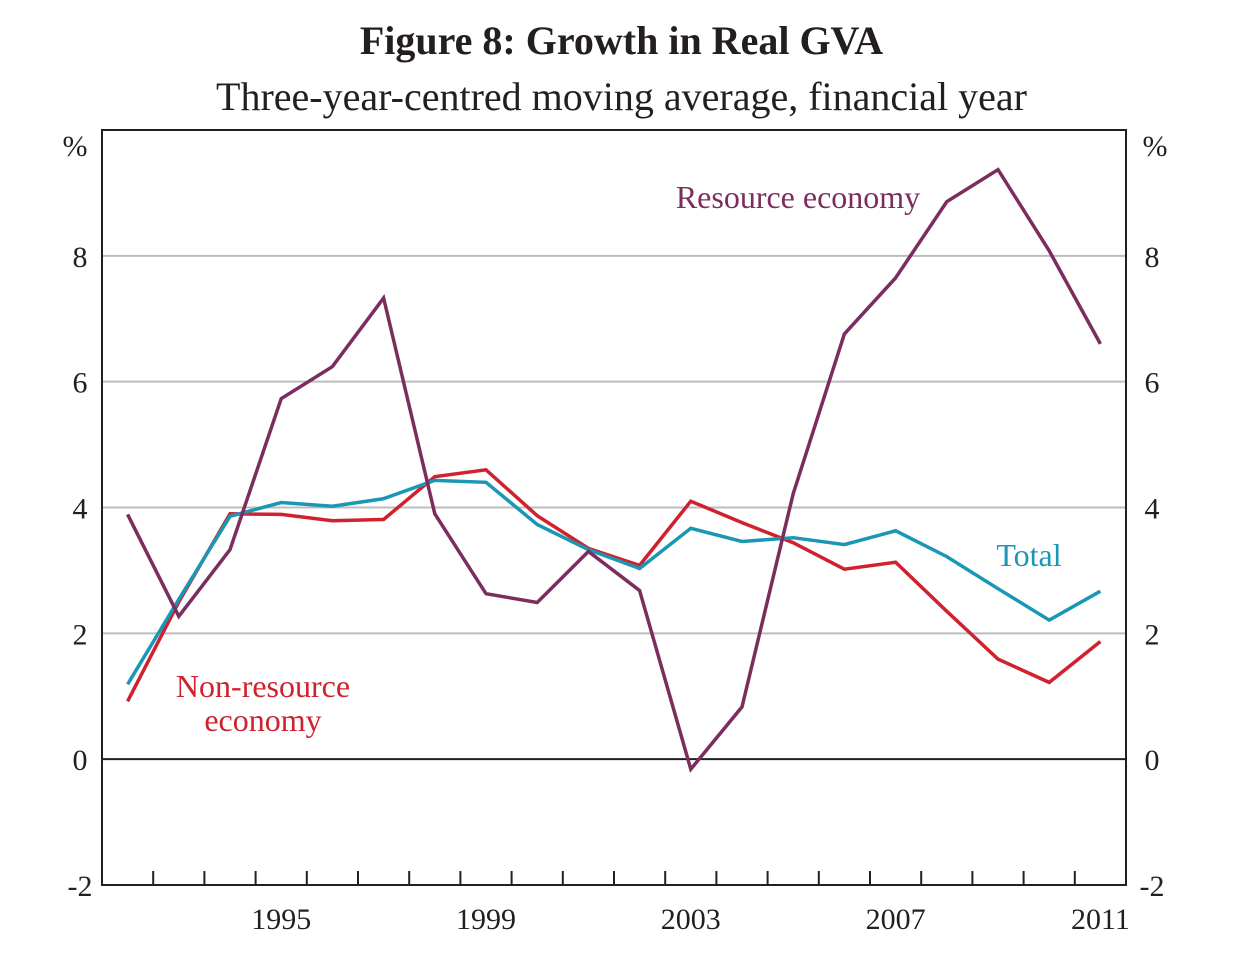  What do you see at coordinates (621, 40) in the screenshot?
I see `chart-title: Figure 8: Growth in Real GVA` at bounding box center [621, 40].